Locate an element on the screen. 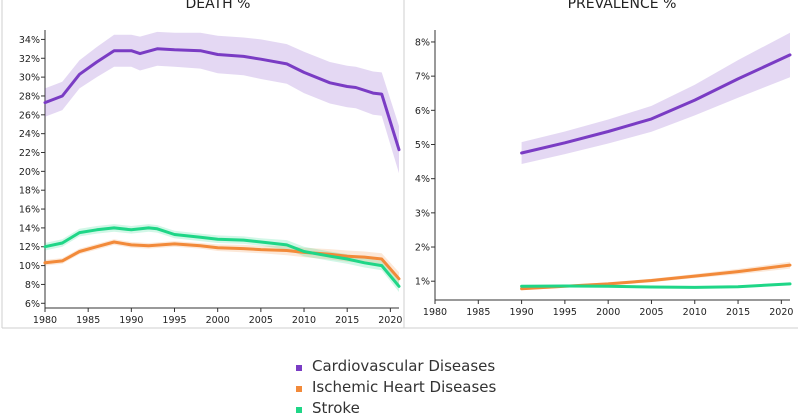 The image size is (800, 419). y-tick-label: 18% is located at coordinates (29, 191).